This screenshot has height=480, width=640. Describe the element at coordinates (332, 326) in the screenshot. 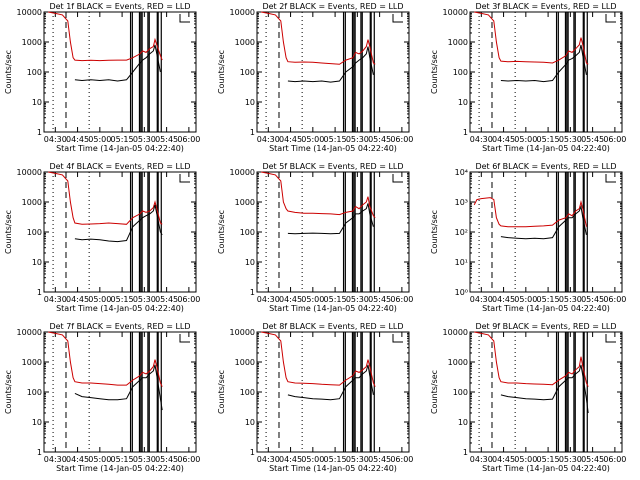

I see `panel-title: Det 8f BLACK = Events, RED = LLD` at that location.